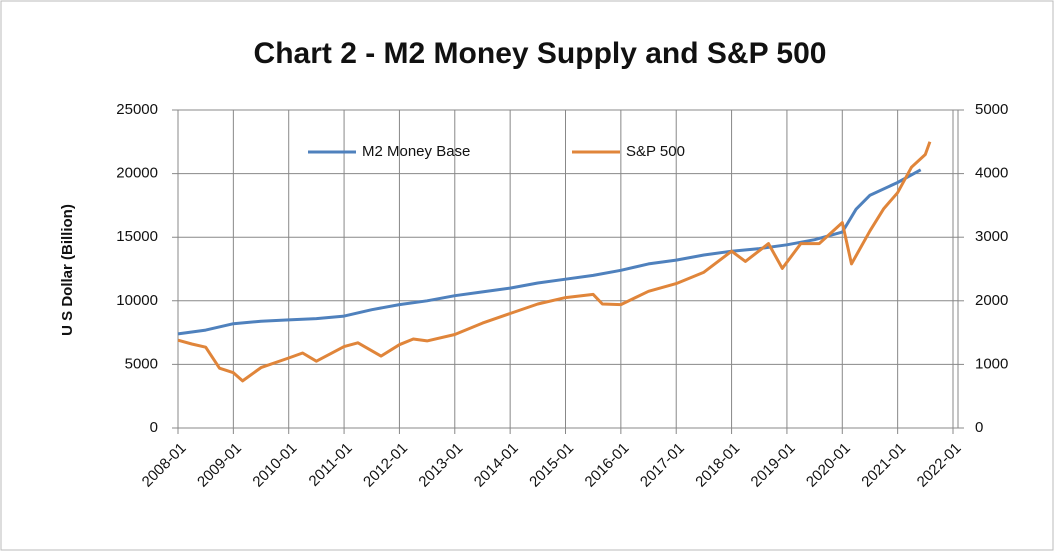  What do you see at coordinates (137, 300) in the screenshot?
I see `y-tick-label: 10000` at bounding box center [137, 300].